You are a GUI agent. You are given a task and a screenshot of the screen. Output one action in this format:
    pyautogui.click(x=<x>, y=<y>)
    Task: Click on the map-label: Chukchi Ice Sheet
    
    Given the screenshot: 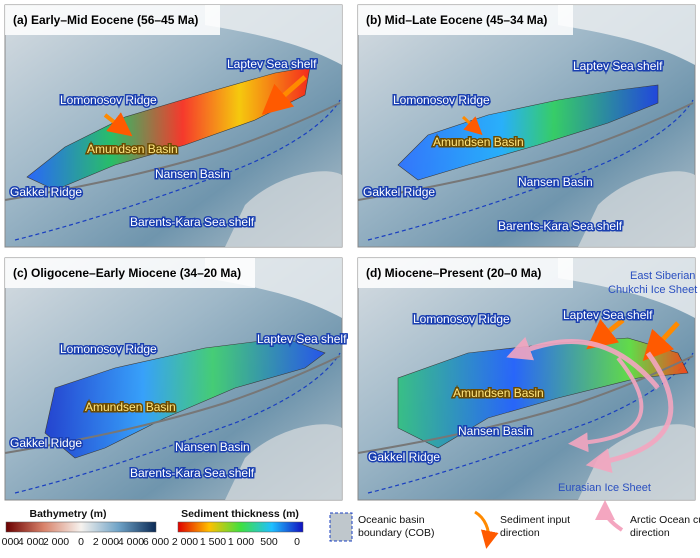 What is the action you would take?
    pyautogui.click(x=652, y=290)
    